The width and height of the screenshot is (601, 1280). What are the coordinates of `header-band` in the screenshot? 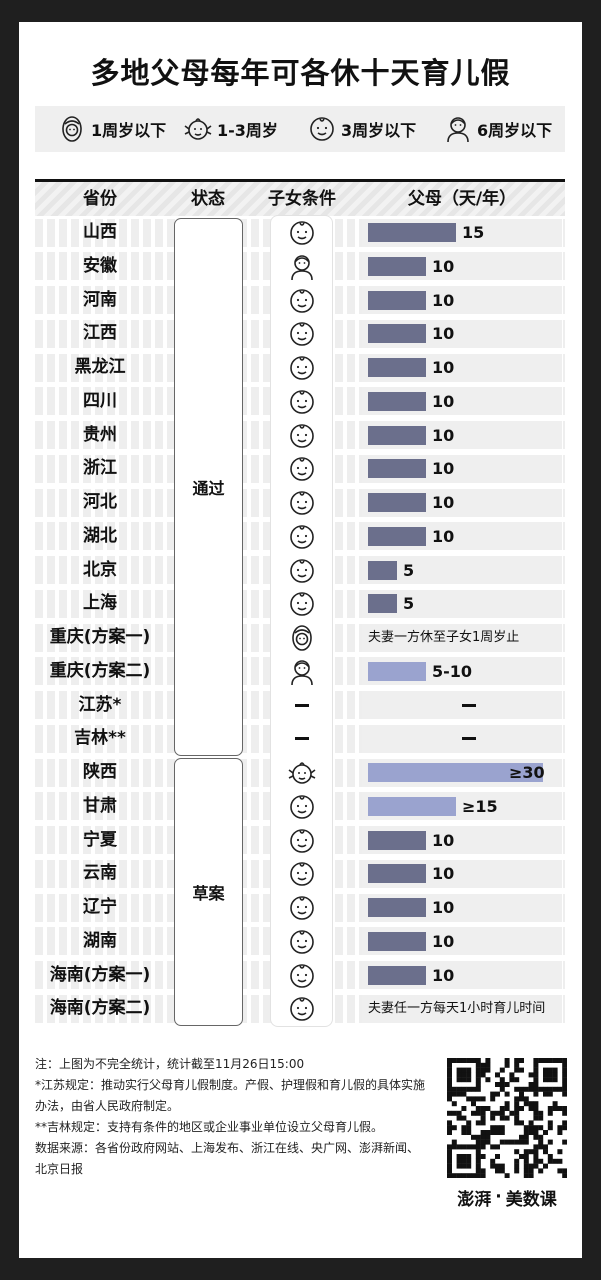 It's located at (300, 199).